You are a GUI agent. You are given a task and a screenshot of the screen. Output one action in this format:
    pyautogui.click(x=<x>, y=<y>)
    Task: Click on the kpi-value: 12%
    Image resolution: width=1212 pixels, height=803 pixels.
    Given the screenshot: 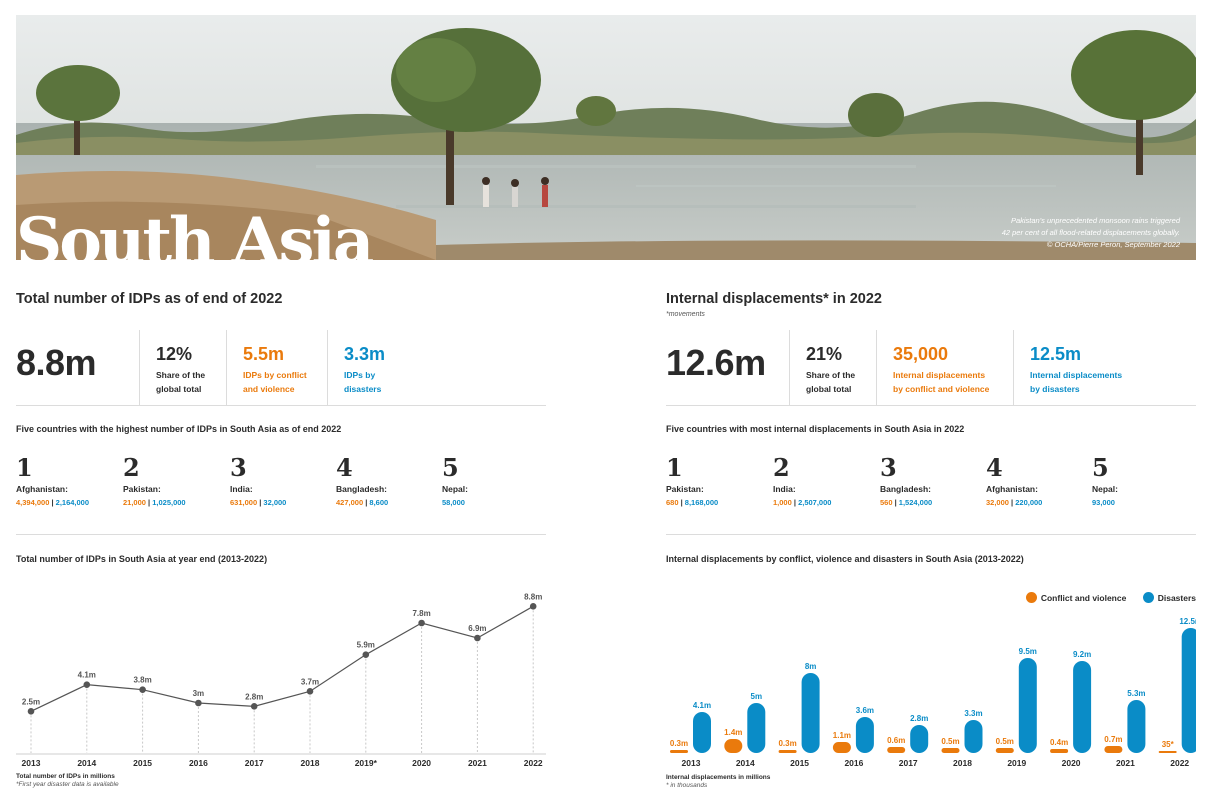 What is the action you would take?
    pyautogui.click(x=174, y=354)
    